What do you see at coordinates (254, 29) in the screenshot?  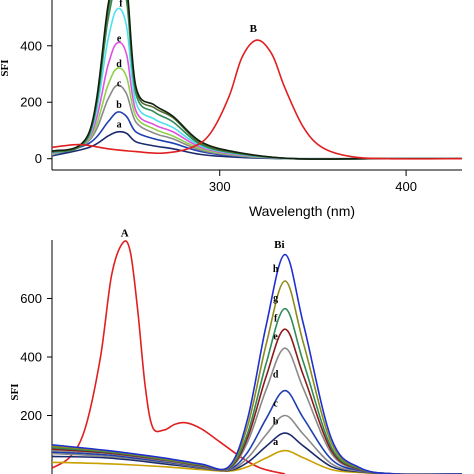 I see `series-label-B: B` at bounding box center [254, 29].